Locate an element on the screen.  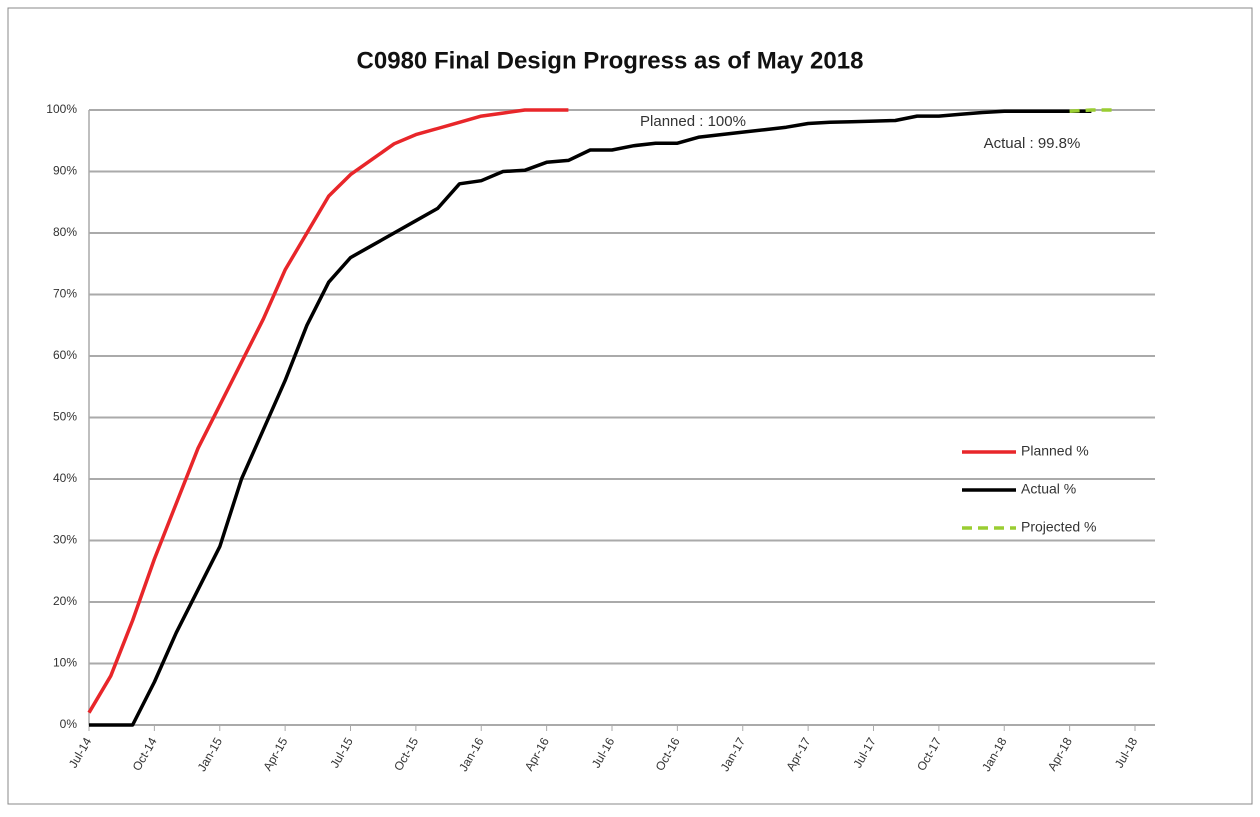
y-tick-label: 40% is located at coordinates (65, 478).